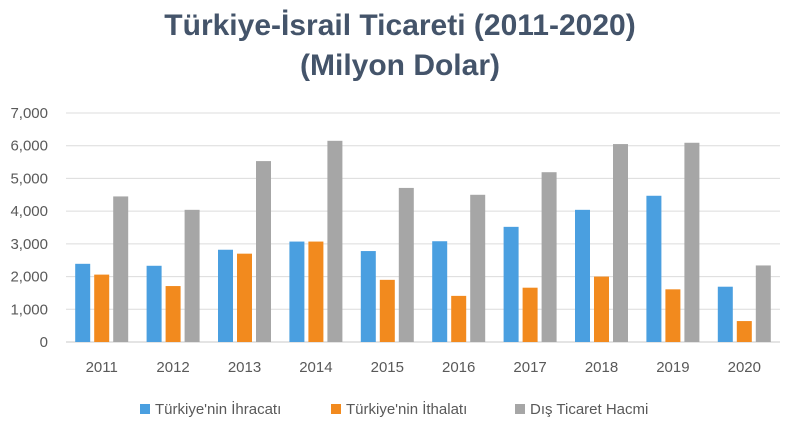 The height and width of the screenshot is (440, 800). Describe the element at coordinates (589, 409) in the screenshot. I see `legend-label: Dış Ticaret Hacmi` at that location.